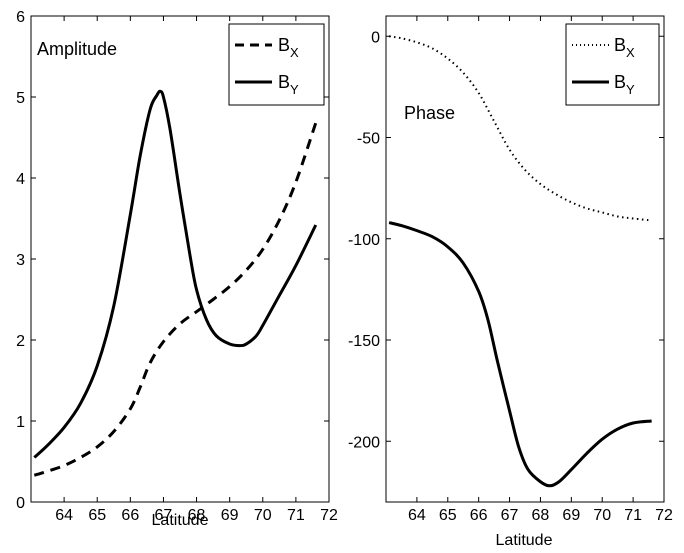 The image size is (684, 553). Describe the element at coordinates (664, 515) in the screenshot. I see `phase-x-tick-label-72: 72` at that location.